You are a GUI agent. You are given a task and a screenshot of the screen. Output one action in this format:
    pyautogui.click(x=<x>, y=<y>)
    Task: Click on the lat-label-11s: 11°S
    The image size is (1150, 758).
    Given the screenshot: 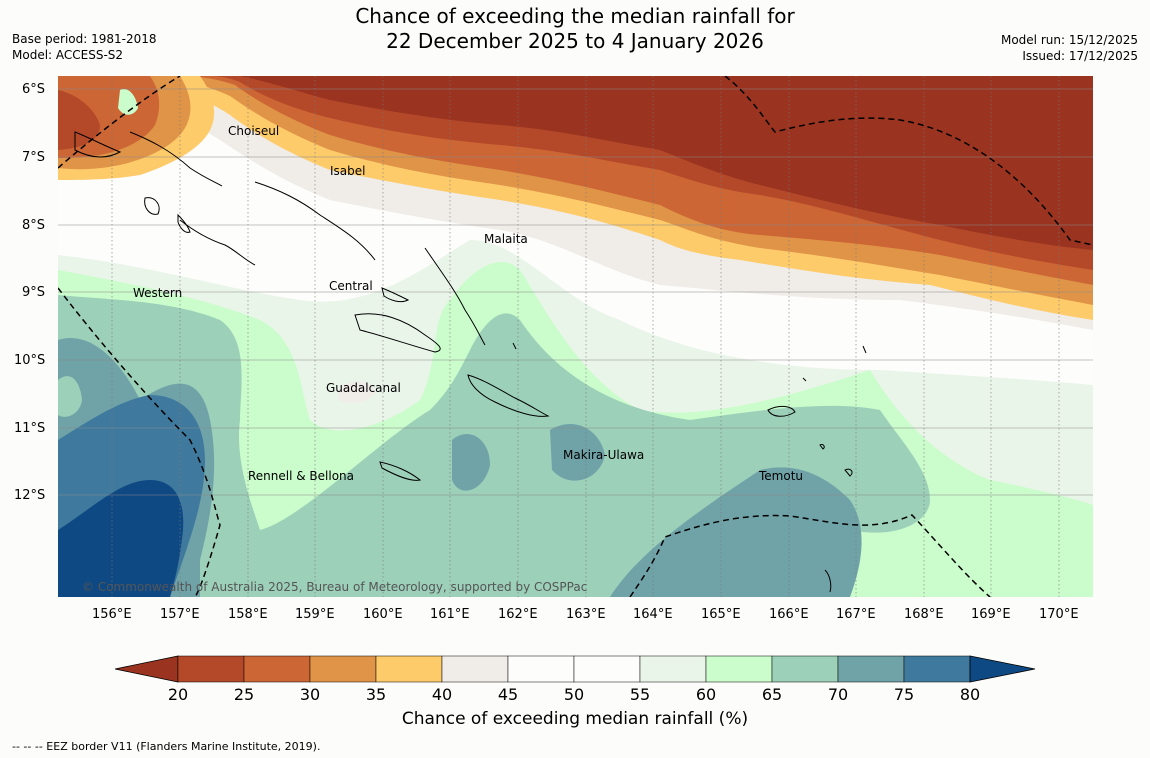 What is the action you would take?
    pyautogui.click(x=30, y=428)
    